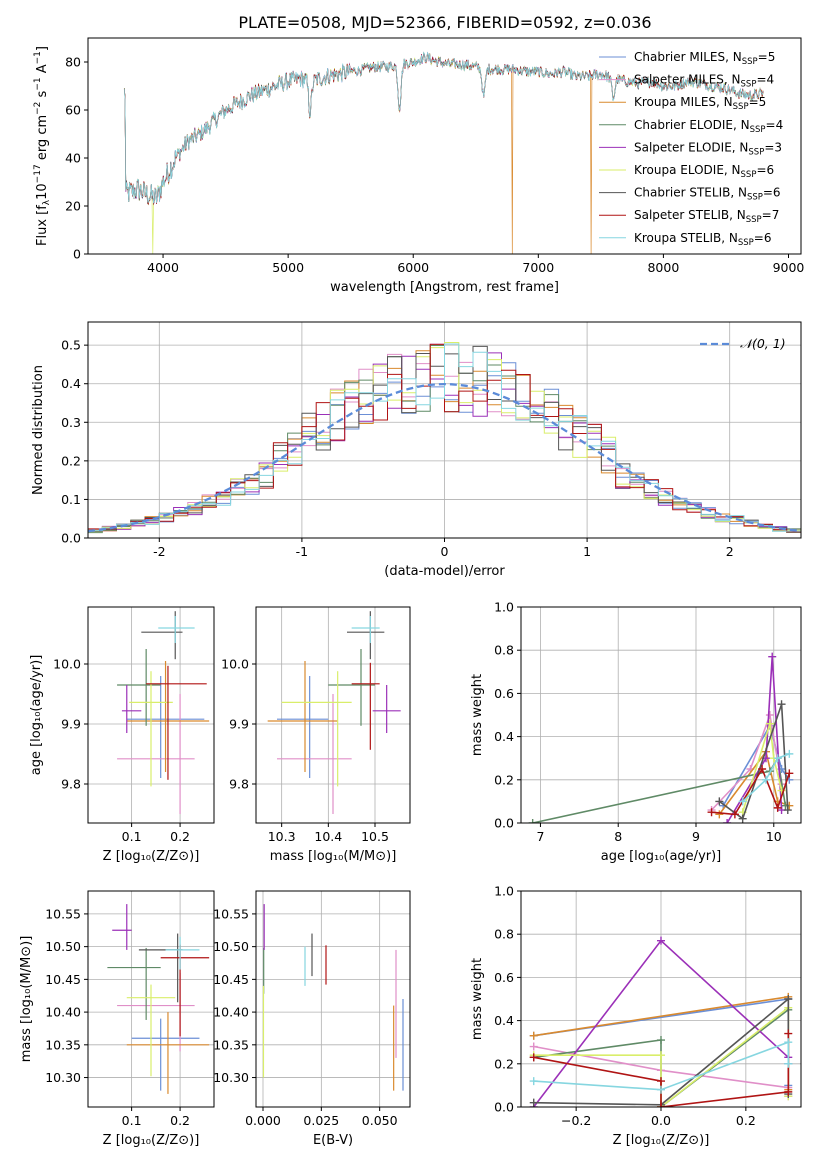  What do you see at coordinates (26, 999) in the screenshot?
I see `y-axis-label: mass [log₁₀(M/M⊙)]` at bounding box center [26, 999].